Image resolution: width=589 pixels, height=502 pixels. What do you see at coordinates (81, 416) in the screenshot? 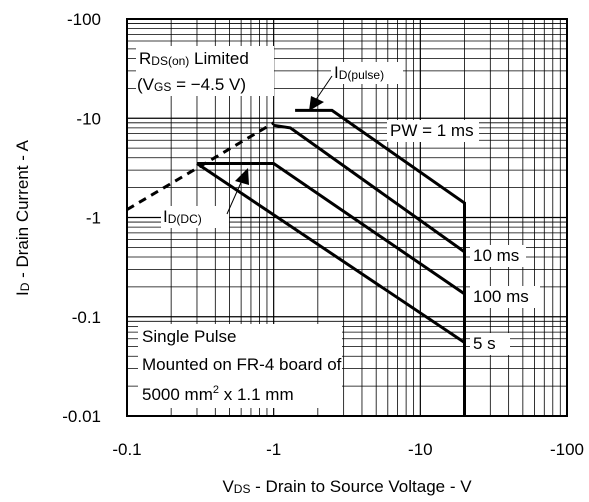
I see `y-tick-label: -0.01` at bounding box center [81, 416].